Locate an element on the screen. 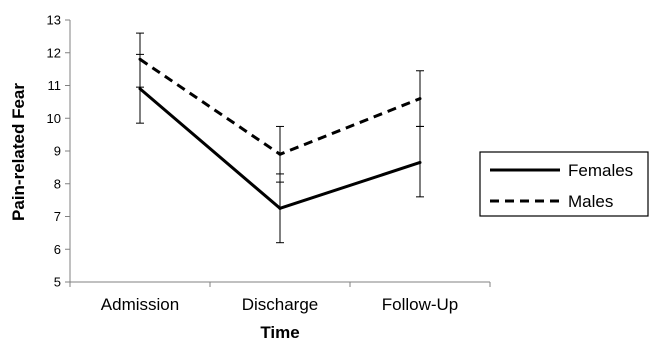 Image resolution: width=650 pixels, height=345 pixels. y-tick-label: 9 is located at coordinates (57, 151).